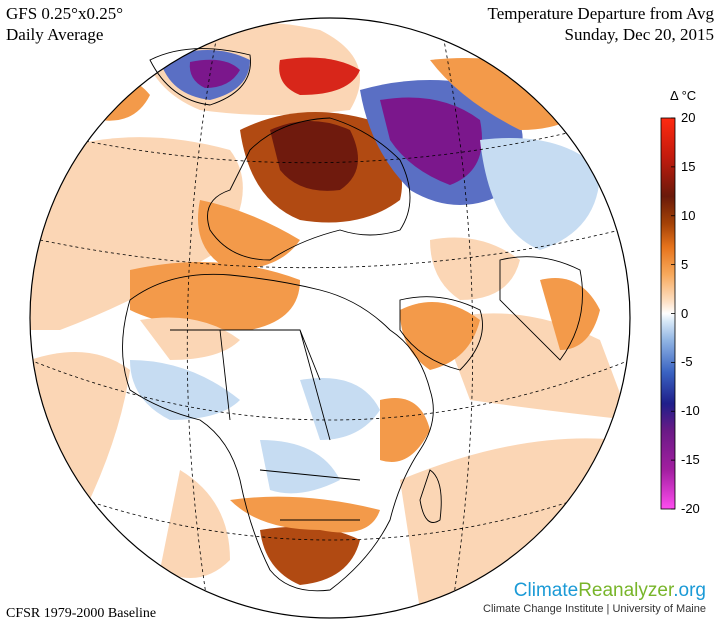  I want to click on baseline-label: CFSR 1979-2000 Baseline, so click(81, 613).